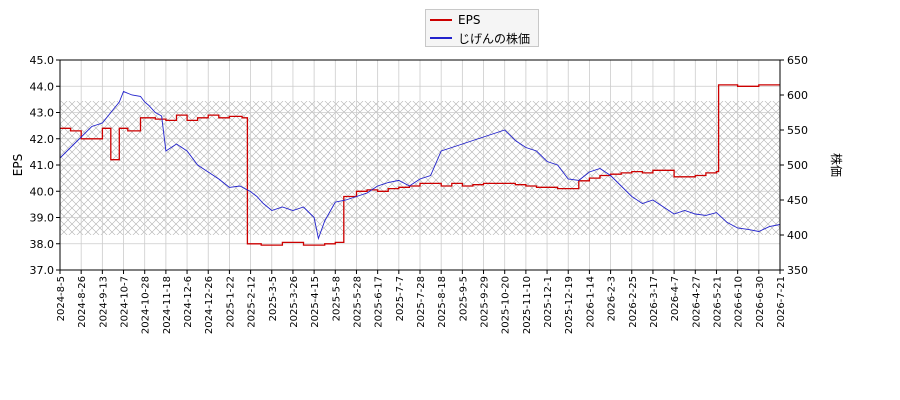 Image resolution: width=900 pixels, height=400 pixels. What do you see at coordinates (569, 305) in the screenshot?
I see `x-tick-label: 2025-12-19` at bounding box center [569, 305].